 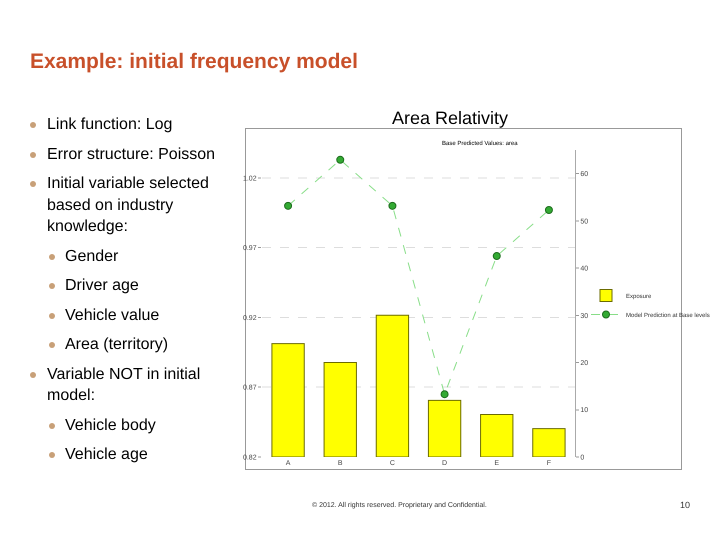 I want to click on text: Driver age, so click(x=130, y=285).